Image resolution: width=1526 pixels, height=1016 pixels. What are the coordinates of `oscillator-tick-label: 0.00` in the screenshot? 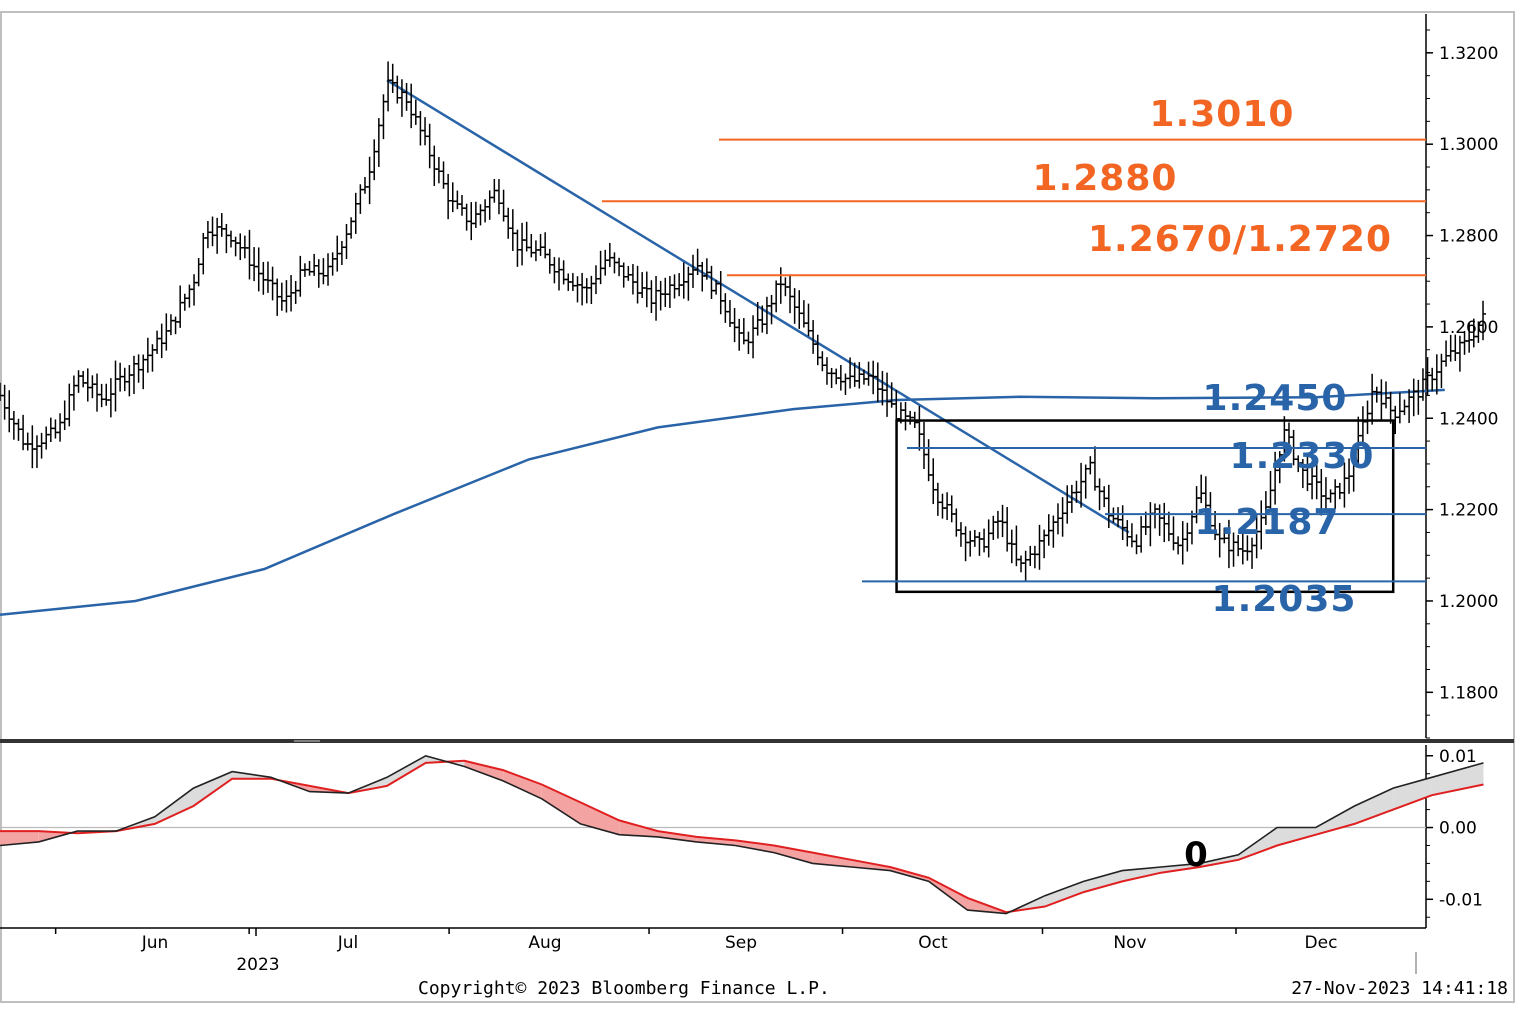 It's located at (1458, 829).